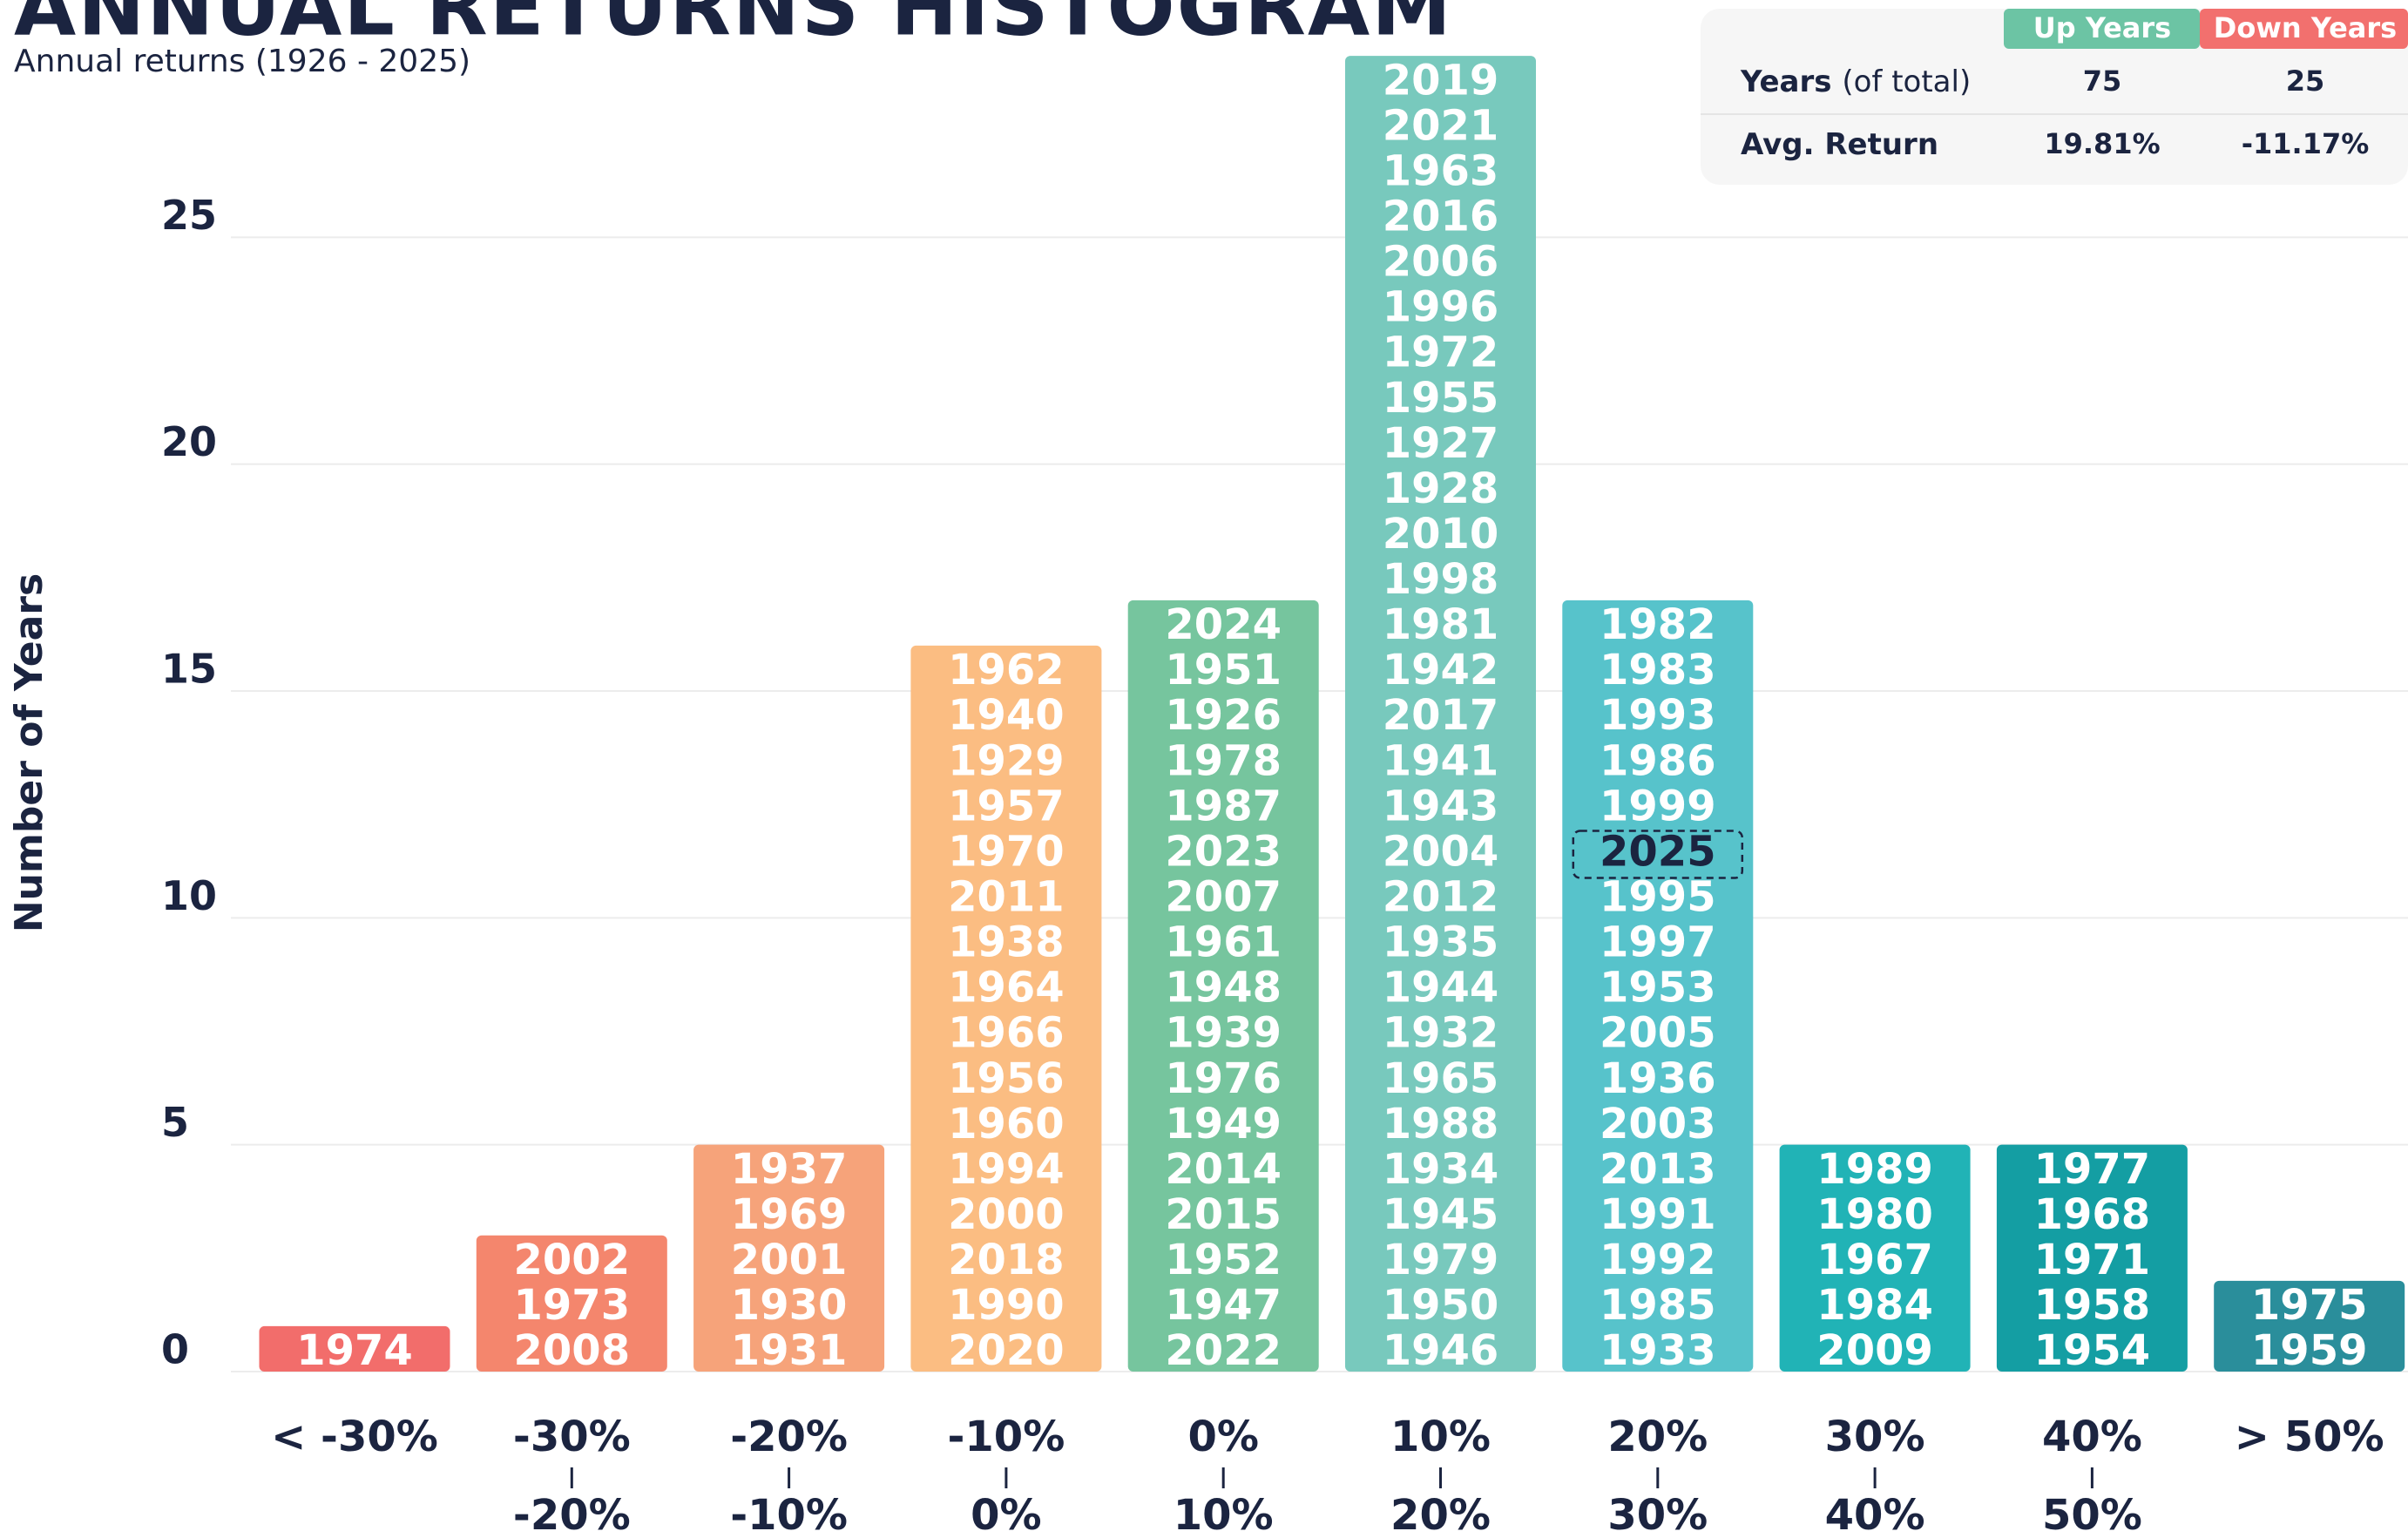 The width and height of the screenshot is (2408, 1538). I want to click on year-label: 1999, so click(1658, 806).